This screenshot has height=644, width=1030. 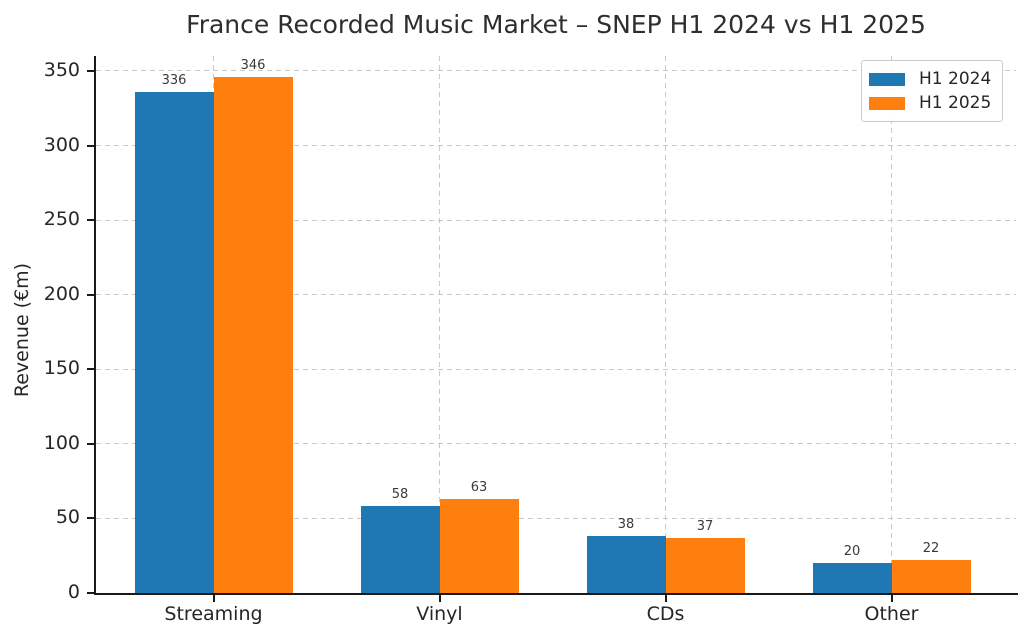 I want to click on legend-item: H1 2025, so click(x=932, y=103).